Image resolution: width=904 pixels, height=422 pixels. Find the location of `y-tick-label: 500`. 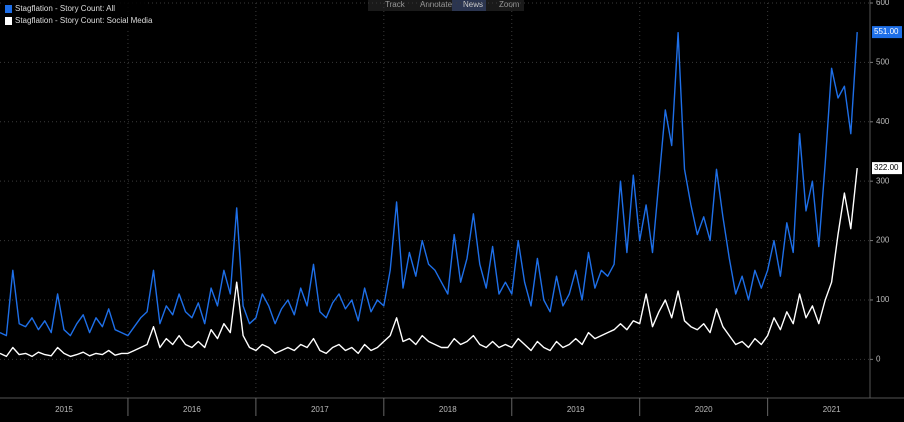

y-tick-label: 500 is located at coordinates (883, 62).